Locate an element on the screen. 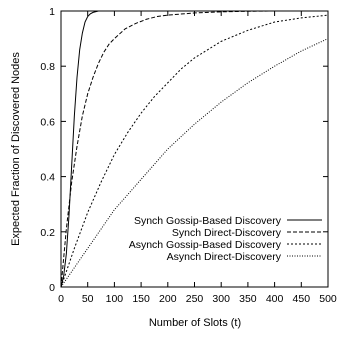 This screenshot has width=339, height=338. legend-label-4: Asynch Direct-Discovery is located at coordinates (224, 257).